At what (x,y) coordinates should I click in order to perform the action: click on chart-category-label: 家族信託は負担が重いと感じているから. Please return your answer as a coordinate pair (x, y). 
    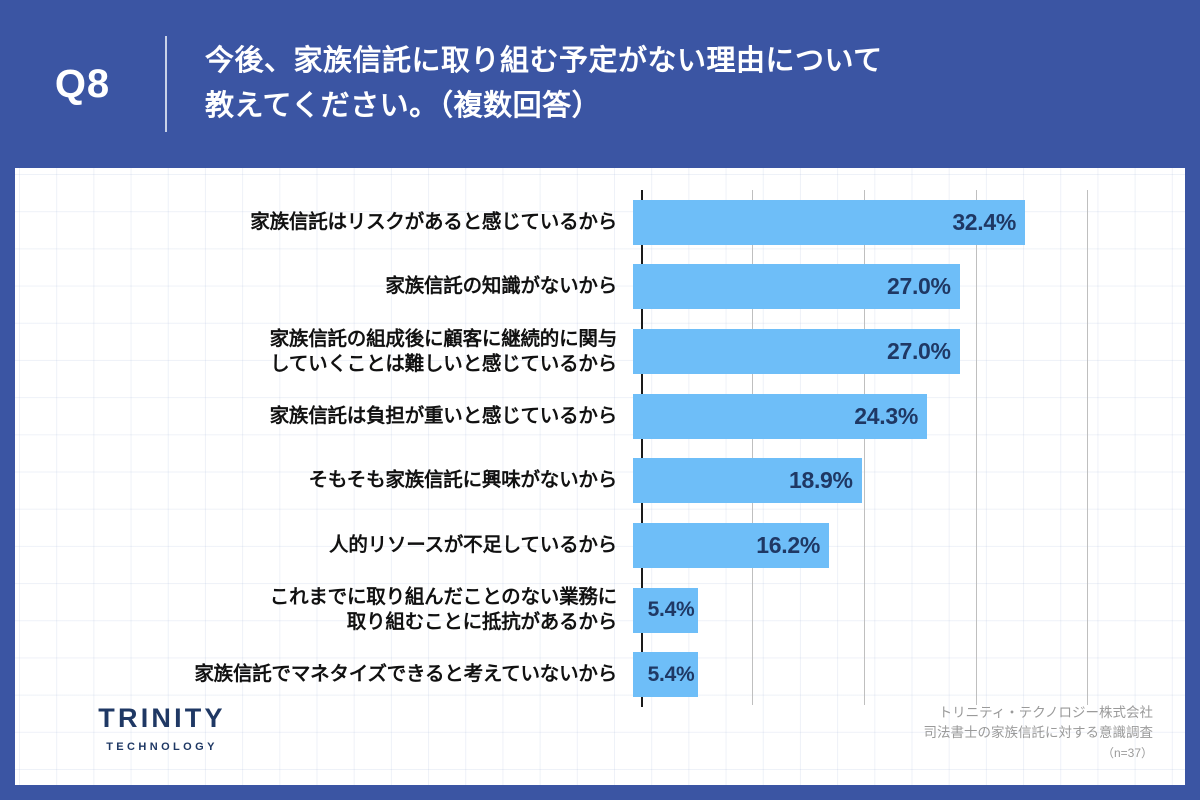
    Looking at the image, I should click on (443, 415).